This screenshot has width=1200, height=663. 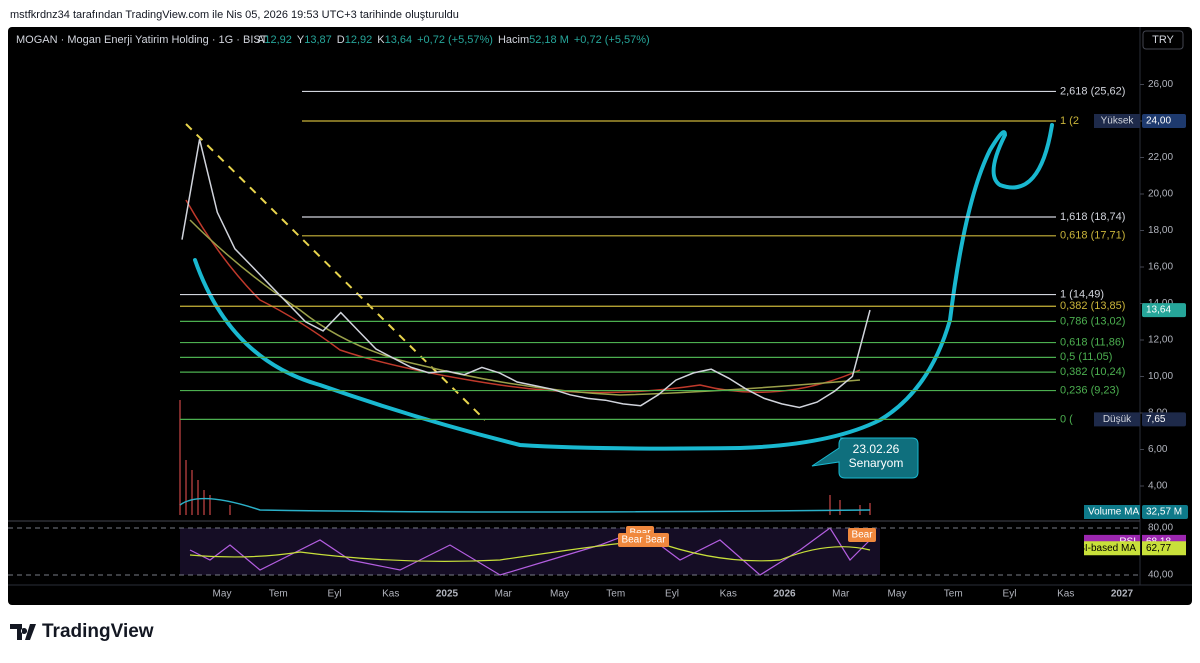 What do you see at coordinates (1156, 419) in the screenshot?
I see `low-badge-value: 7,65` at bounding box center [1156, 419].